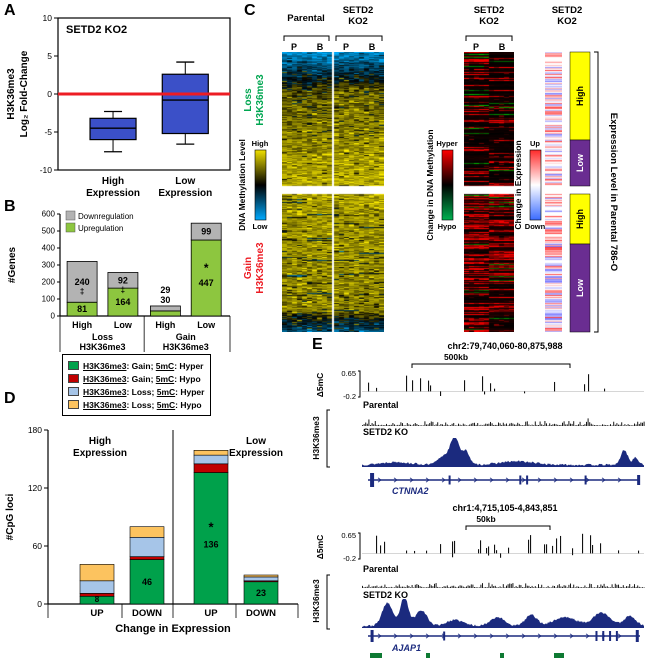  I want to click on change-dna-methylation-label: Change in DNA Methylation, so click(430, 184).